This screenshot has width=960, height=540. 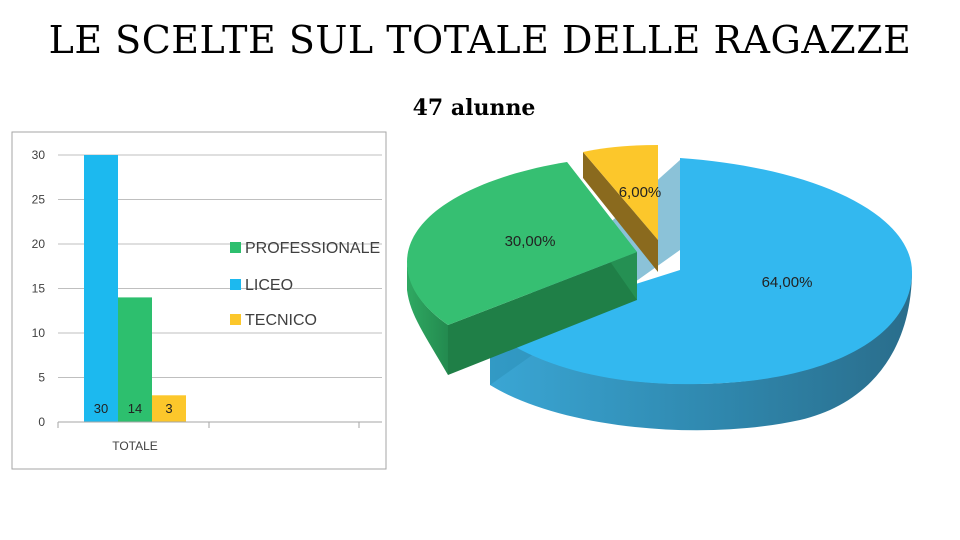 What do you see at coordinates (235, 319) in the screenshot?
I see `legend-swatch-tecnico` at bounding box center [235, 319].